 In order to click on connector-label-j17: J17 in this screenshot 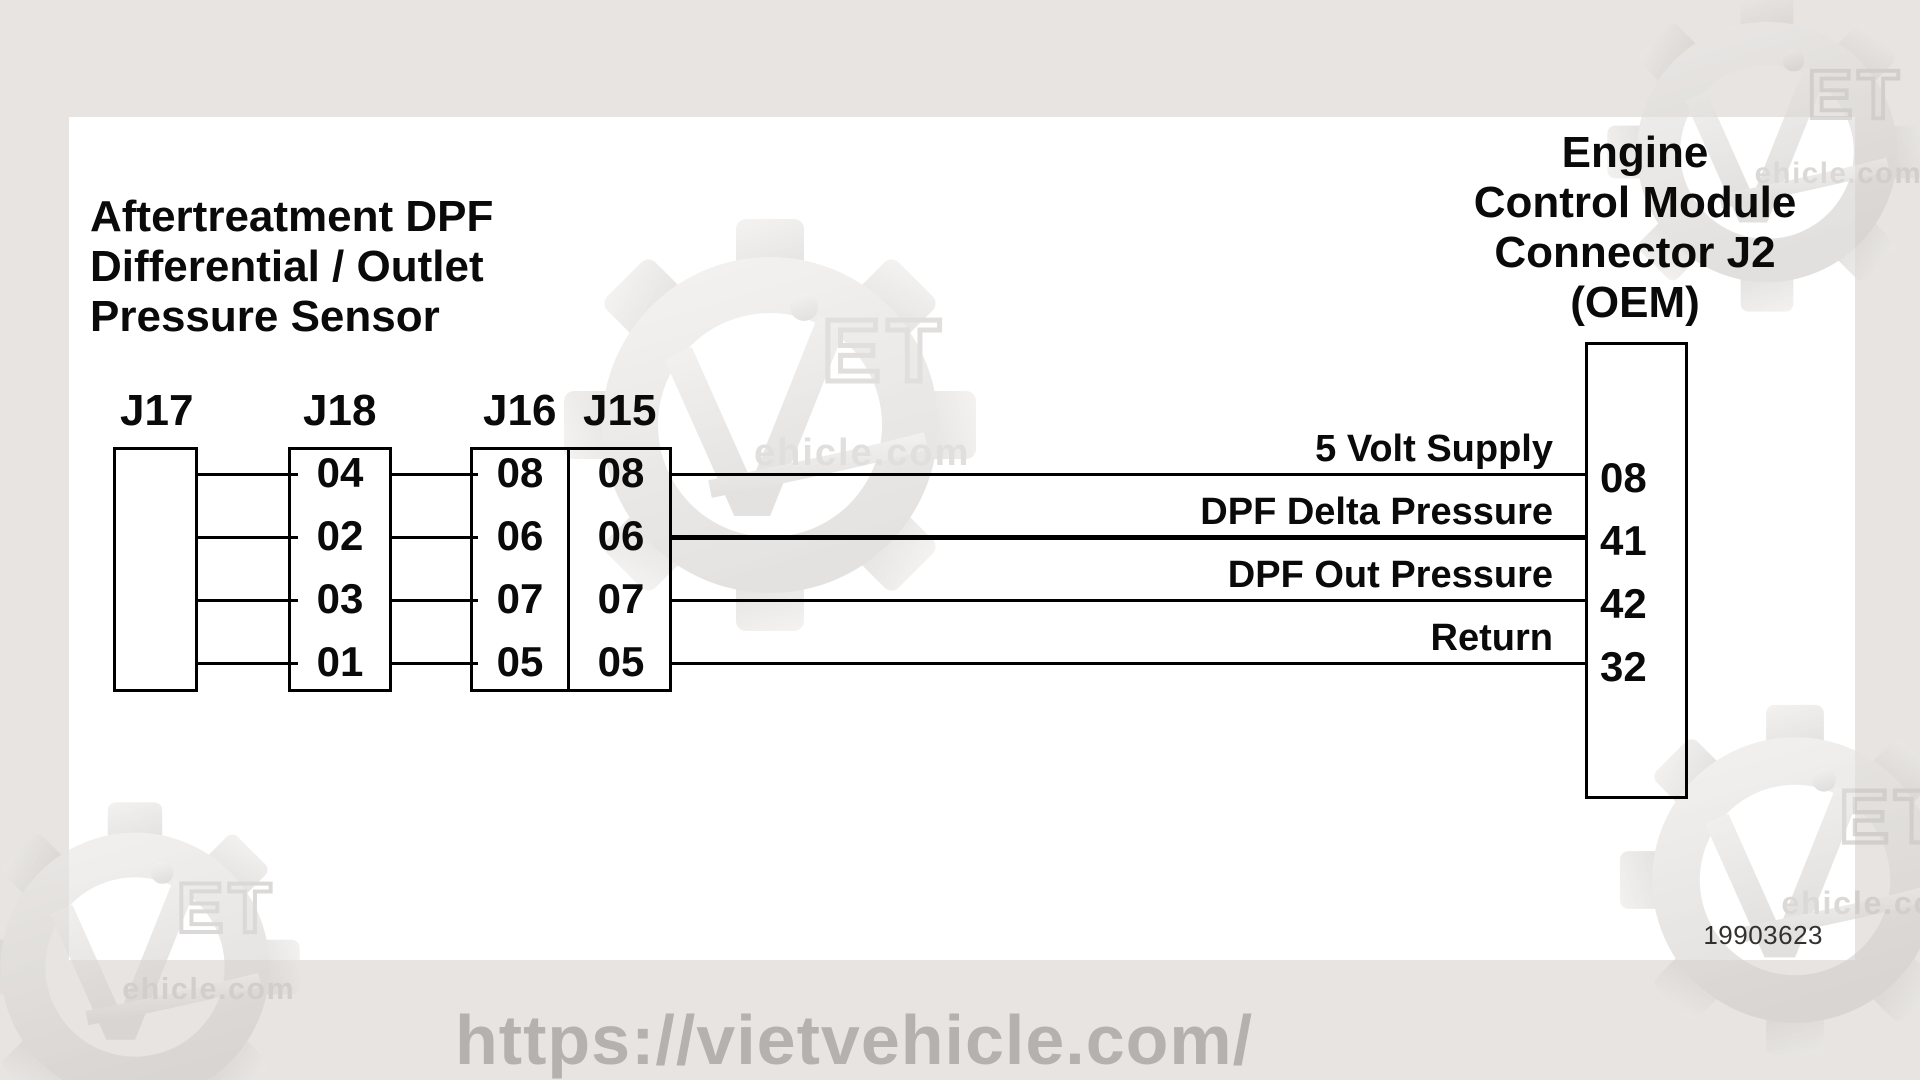, I will do `click(157, 410)`.